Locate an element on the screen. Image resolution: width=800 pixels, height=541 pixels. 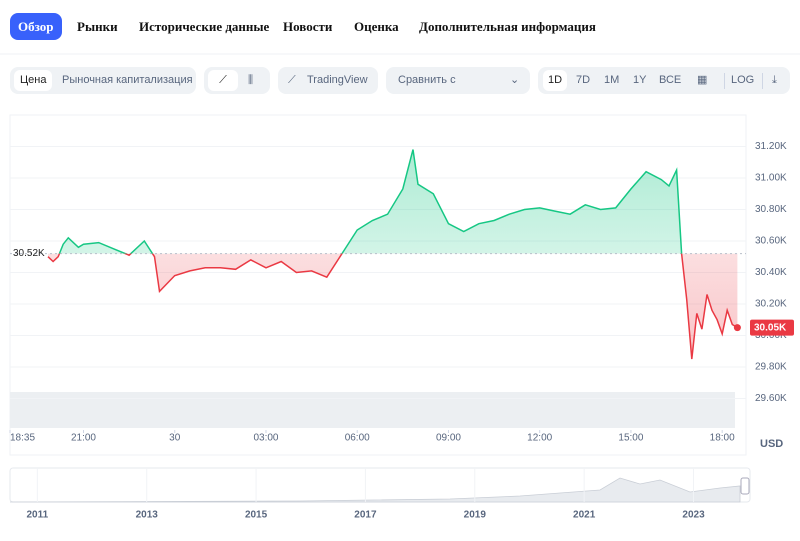
x-tick-label: 09:00 is located at coordinates (448, 438).